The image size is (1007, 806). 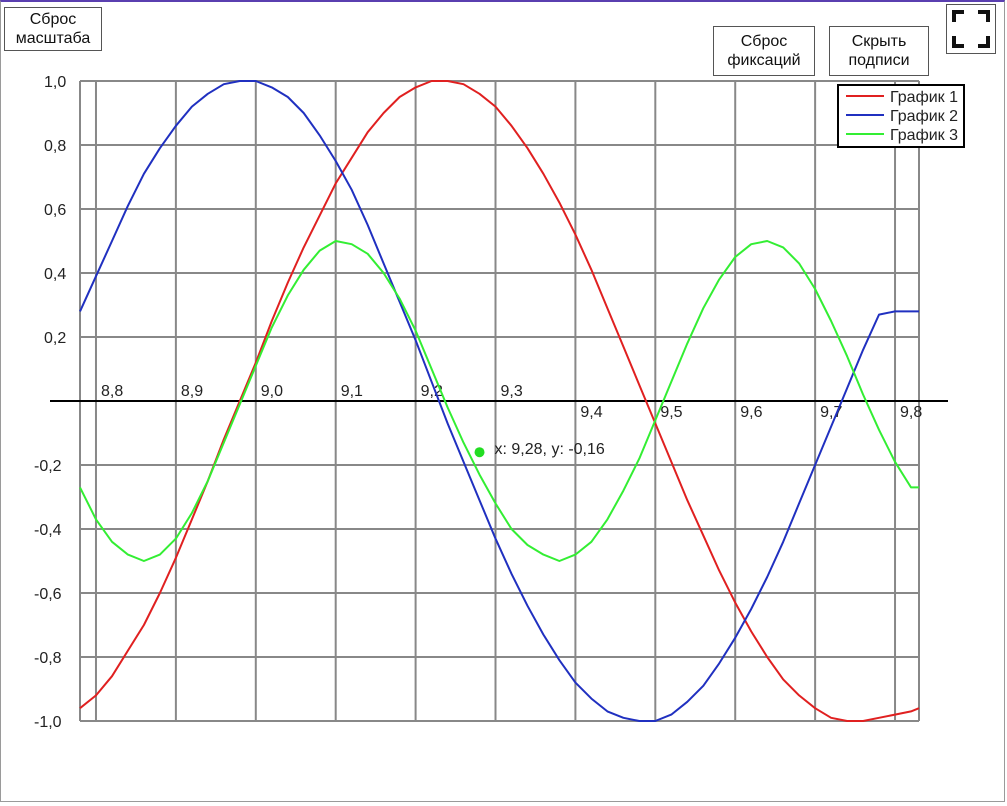 What do you see at coordinates (911, 412) in the screenshot?
I see `x-tick-label: 9,8` at bounding box center [911, 412].